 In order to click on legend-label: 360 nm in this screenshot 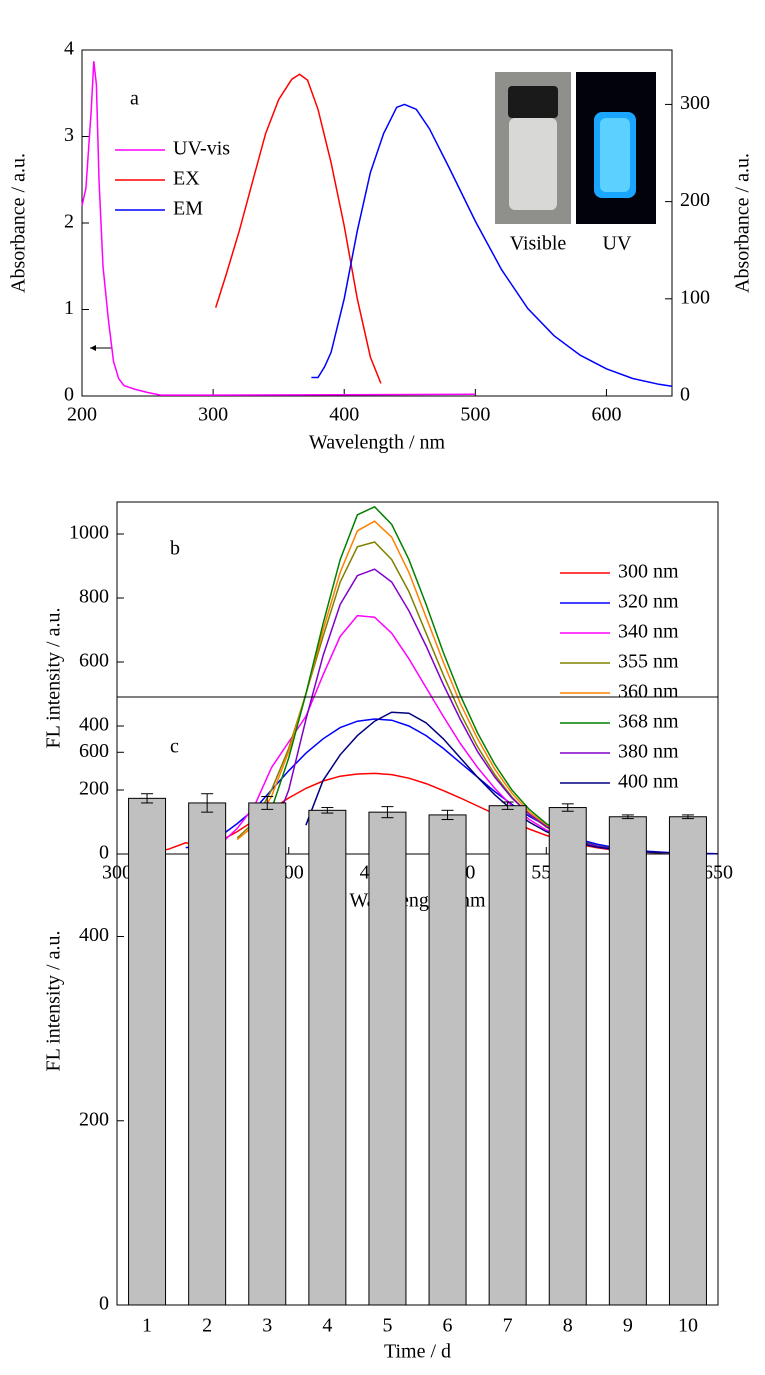, I will do `click(648, 692)`.